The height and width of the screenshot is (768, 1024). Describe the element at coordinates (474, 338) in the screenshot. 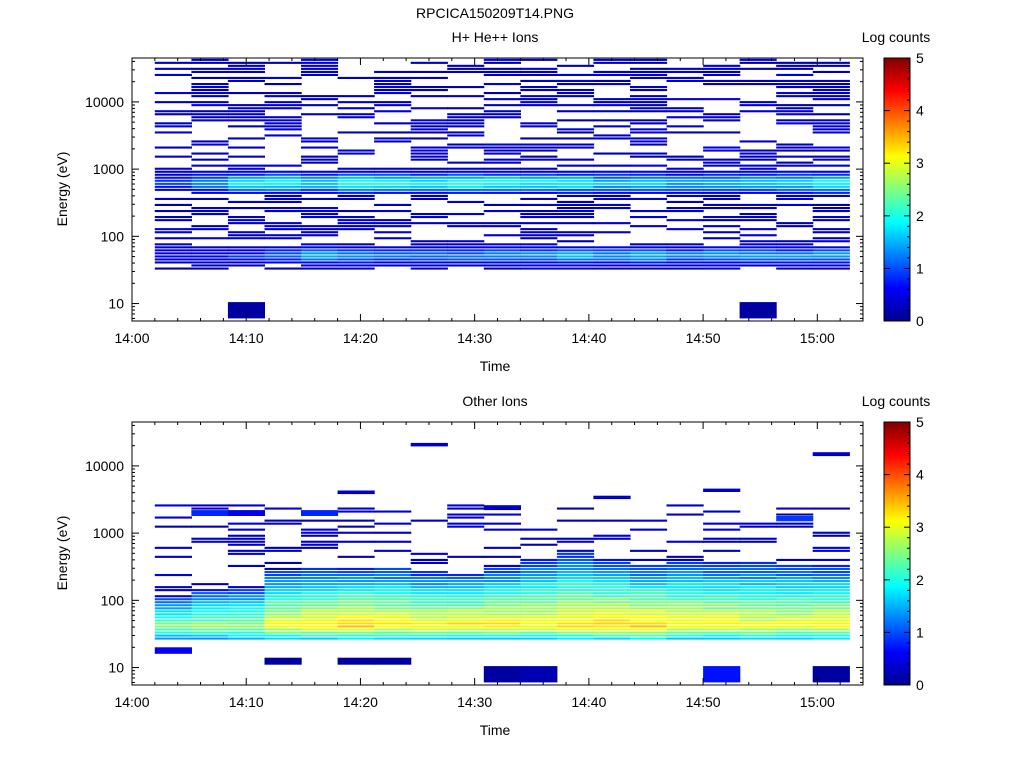

I see `x-tick-label: 14:30` at that location.